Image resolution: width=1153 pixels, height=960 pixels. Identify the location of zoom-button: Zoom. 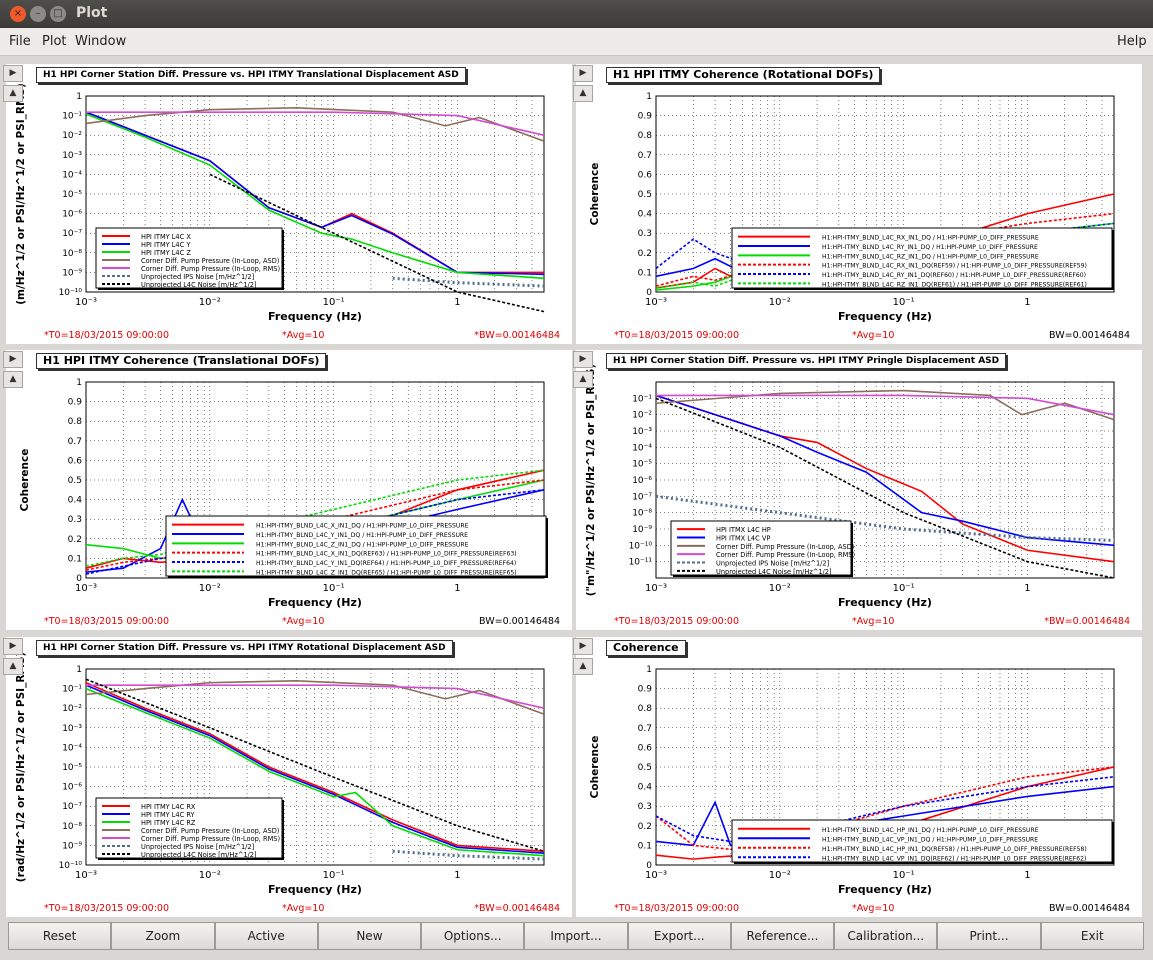
(163, 936).